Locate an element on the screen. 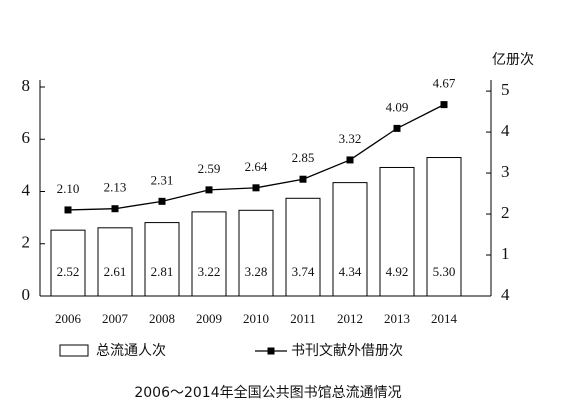 The width and height of the screenshot is (572, 420). x-tick-label: 2011 is located at coordinates (303, 318).